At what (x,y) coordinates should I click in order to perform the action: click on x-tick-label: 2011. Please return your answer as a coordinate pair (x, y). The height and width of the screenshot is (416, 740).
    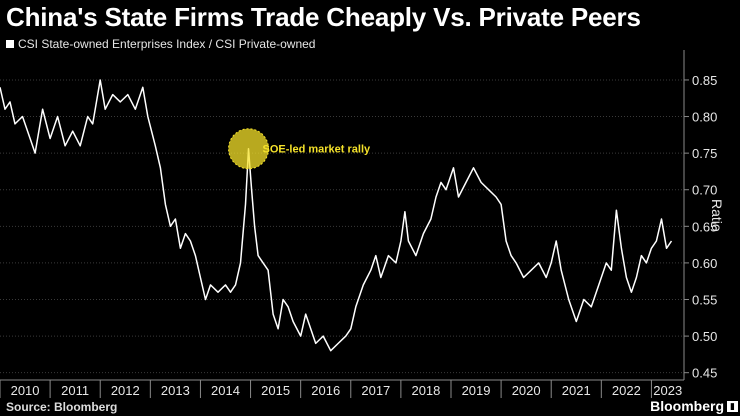
    Looking at the image, I should click on (75, 390).